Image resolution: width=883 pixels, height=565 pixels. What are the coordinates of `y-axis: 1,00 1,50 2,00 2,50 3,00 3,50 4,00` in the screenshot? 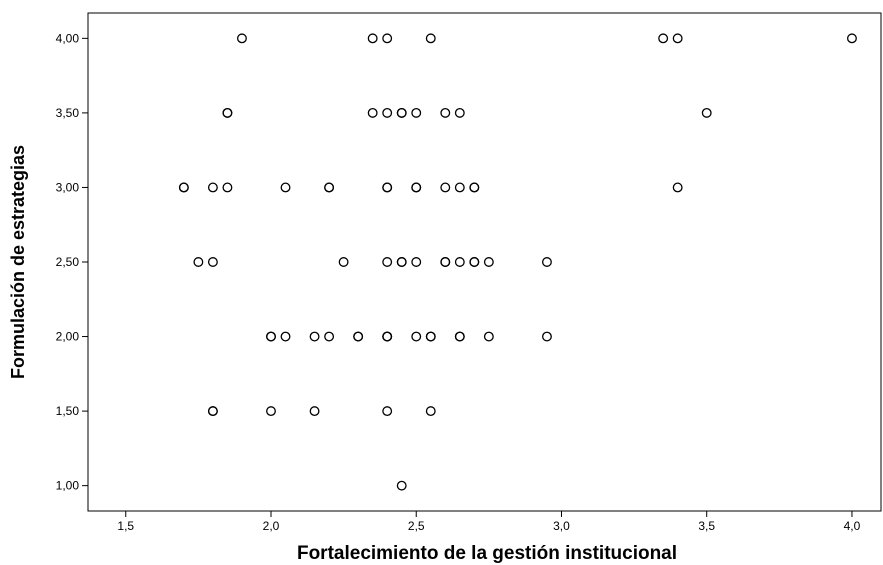 It's located at (72, 262).